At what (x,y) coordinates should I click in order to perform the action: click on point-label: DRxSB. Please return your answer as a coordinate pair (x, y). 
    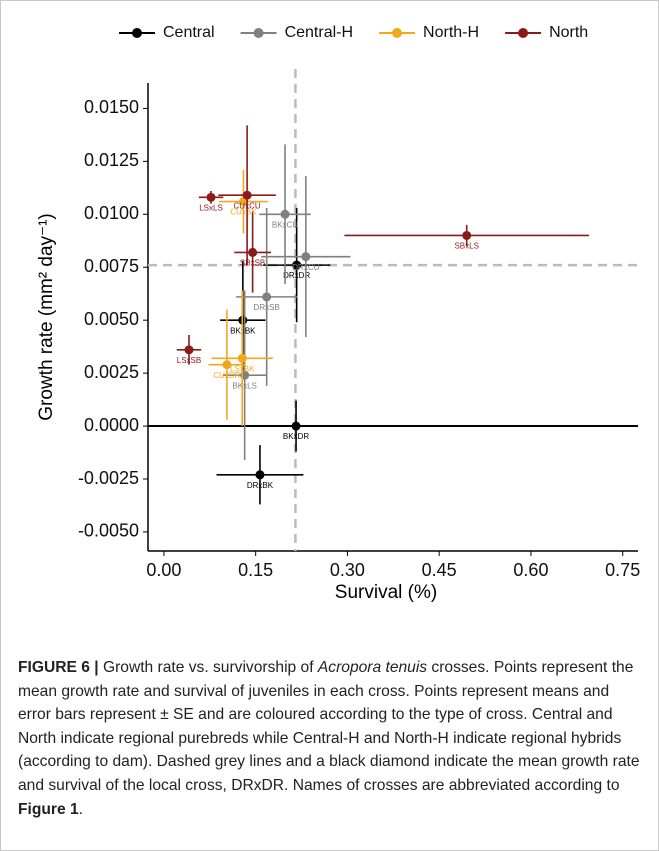
    Looking at the image, I should click on (267, 307).